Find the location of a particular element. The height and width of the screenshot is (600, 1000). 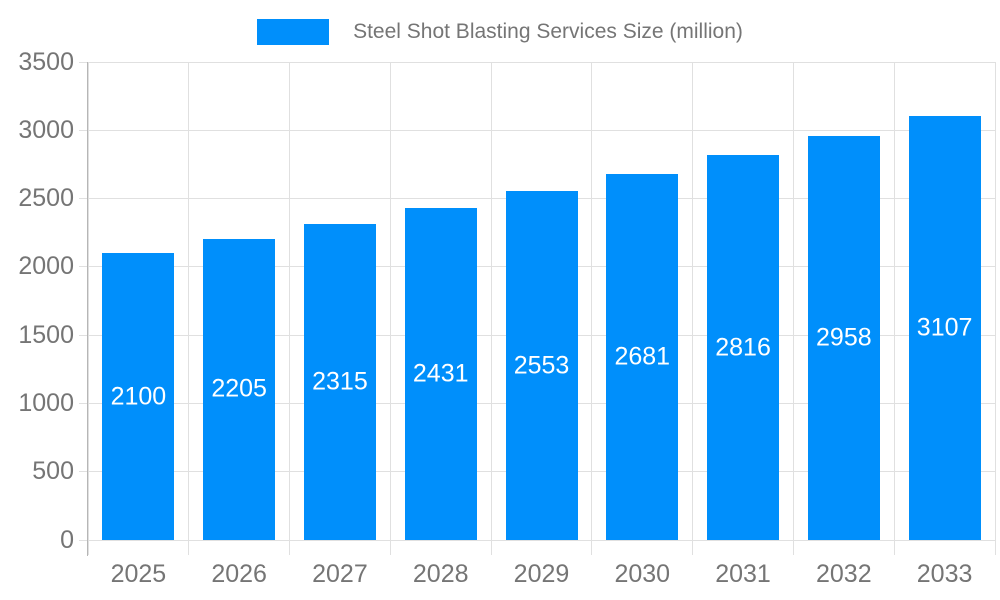

bar-value-label: 2431 is located at coordinates (440, 373).